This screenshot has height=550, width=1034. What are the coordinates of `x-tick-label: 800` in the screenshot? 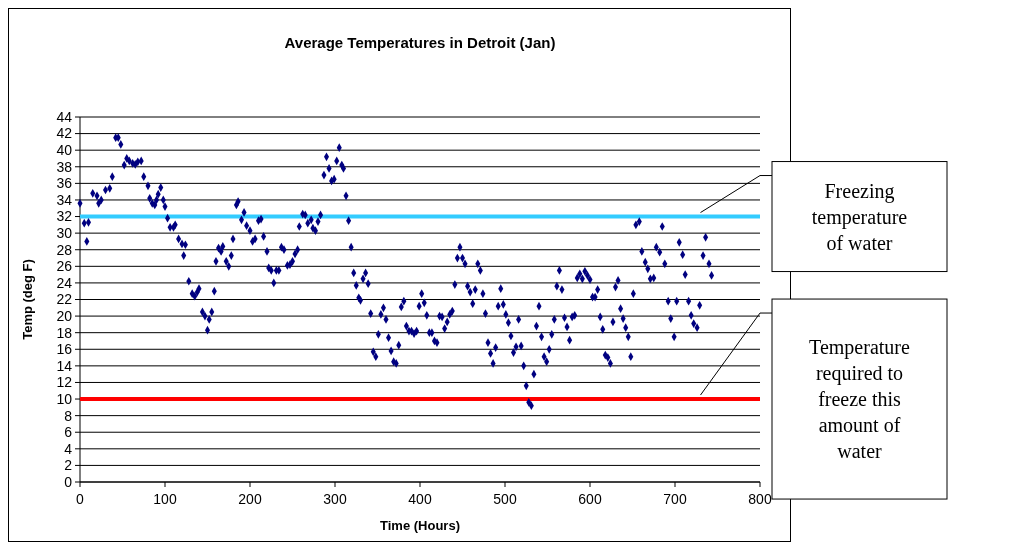 It's located at (760, 499).